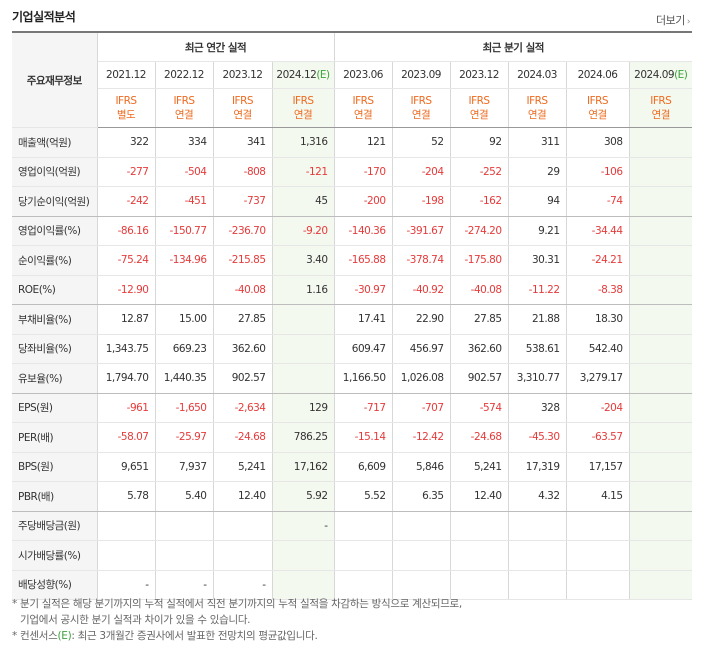 The width and height of the screenshot is (712, 651). Describe the element at coordinates (598, 231) in the screenshot. I see `cell-value: -34.44` at that location.